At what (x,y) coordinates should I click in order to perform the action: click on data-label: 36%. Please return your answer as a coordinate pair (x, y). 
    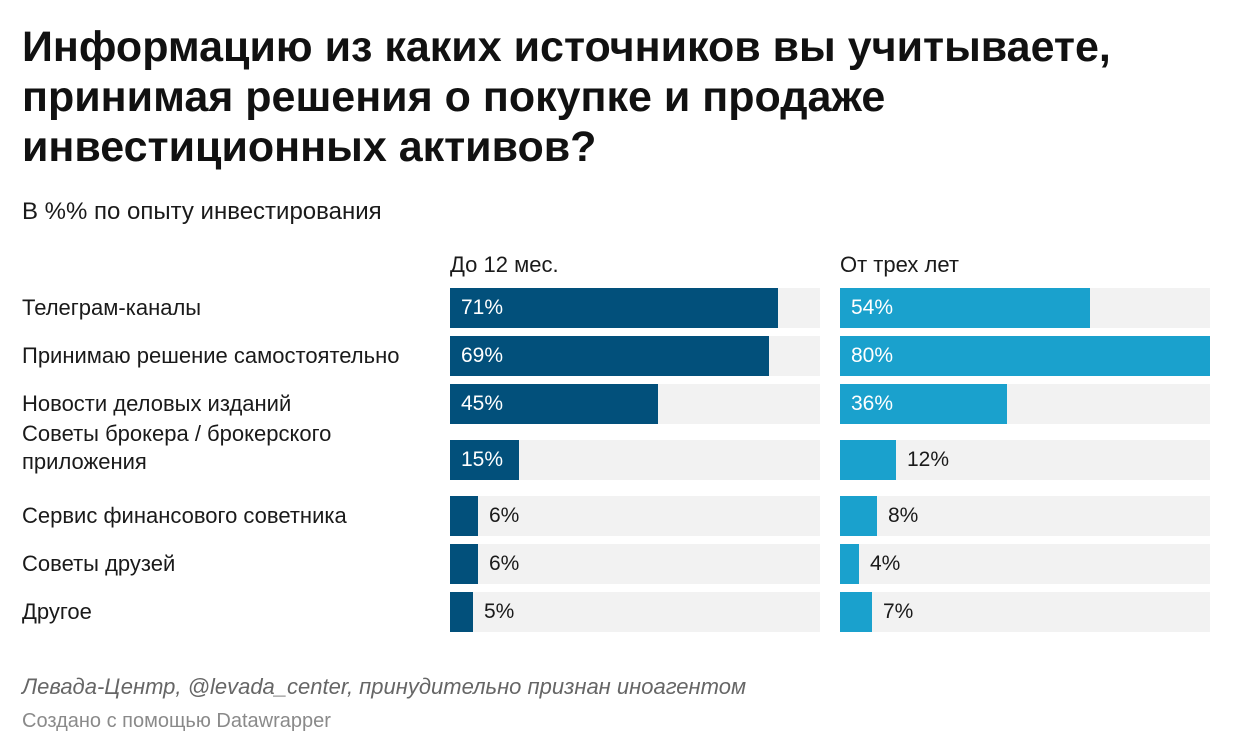
    Looking at the image, I should click on (872, 403).